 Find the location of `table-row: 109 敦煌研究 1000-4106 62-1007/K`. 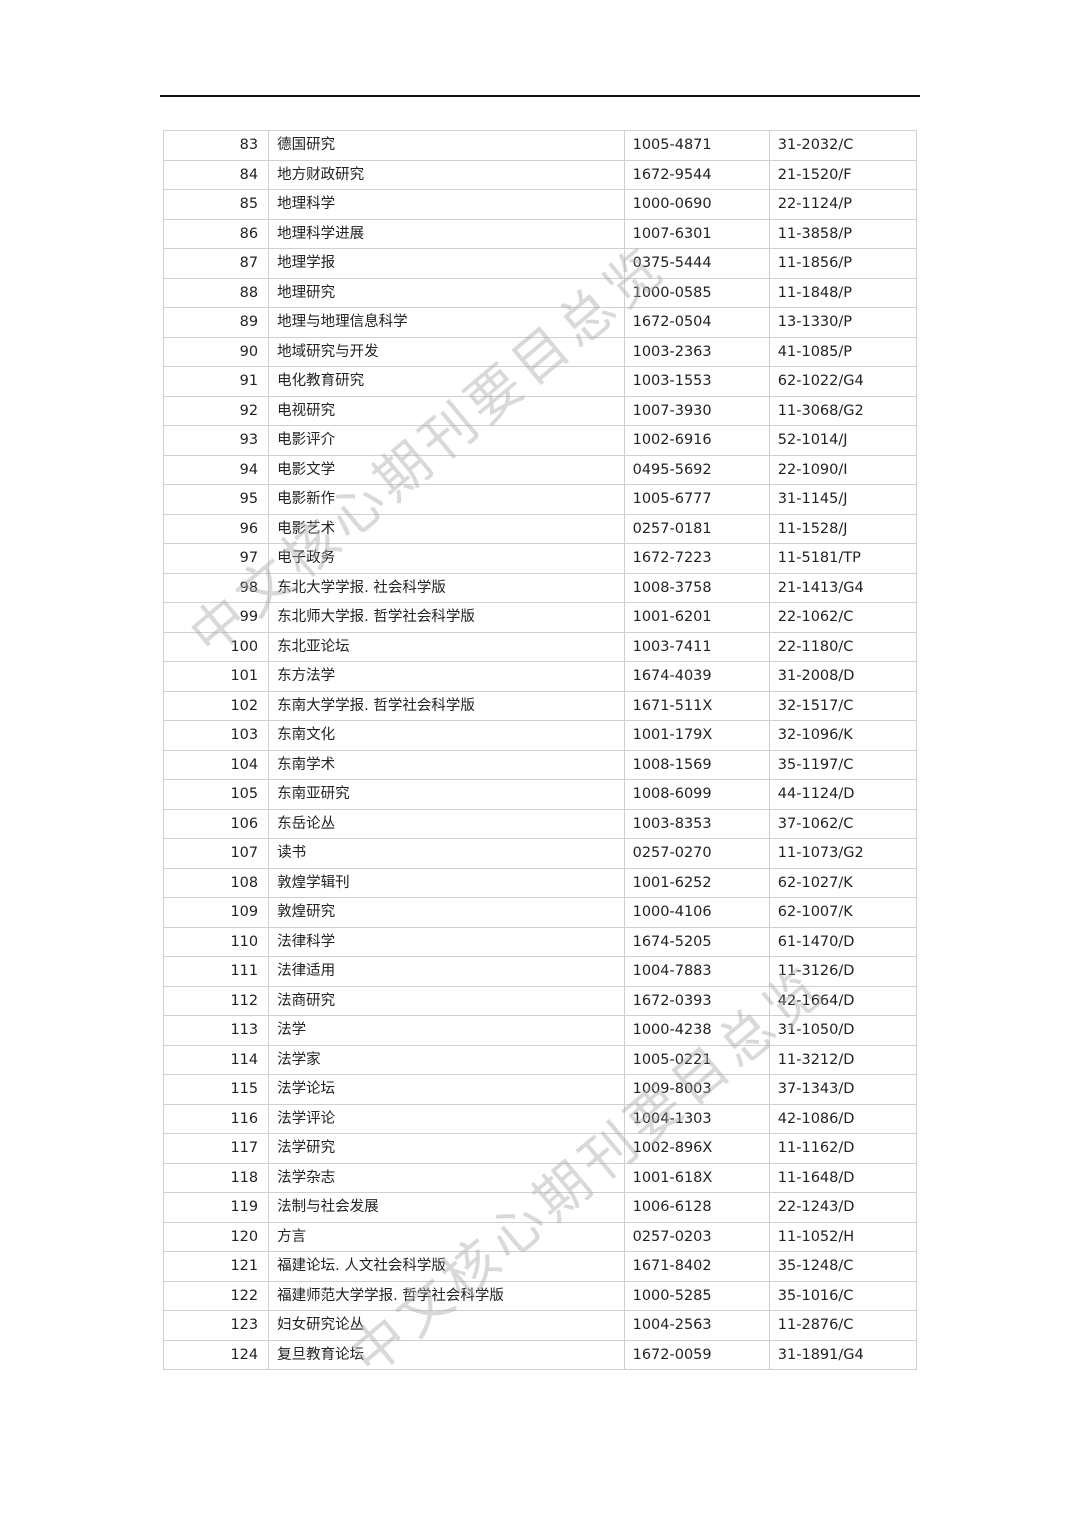

table-row: 109 敦煌研究 1000-4106 62-1007/K is located at coordinates (540, 912).